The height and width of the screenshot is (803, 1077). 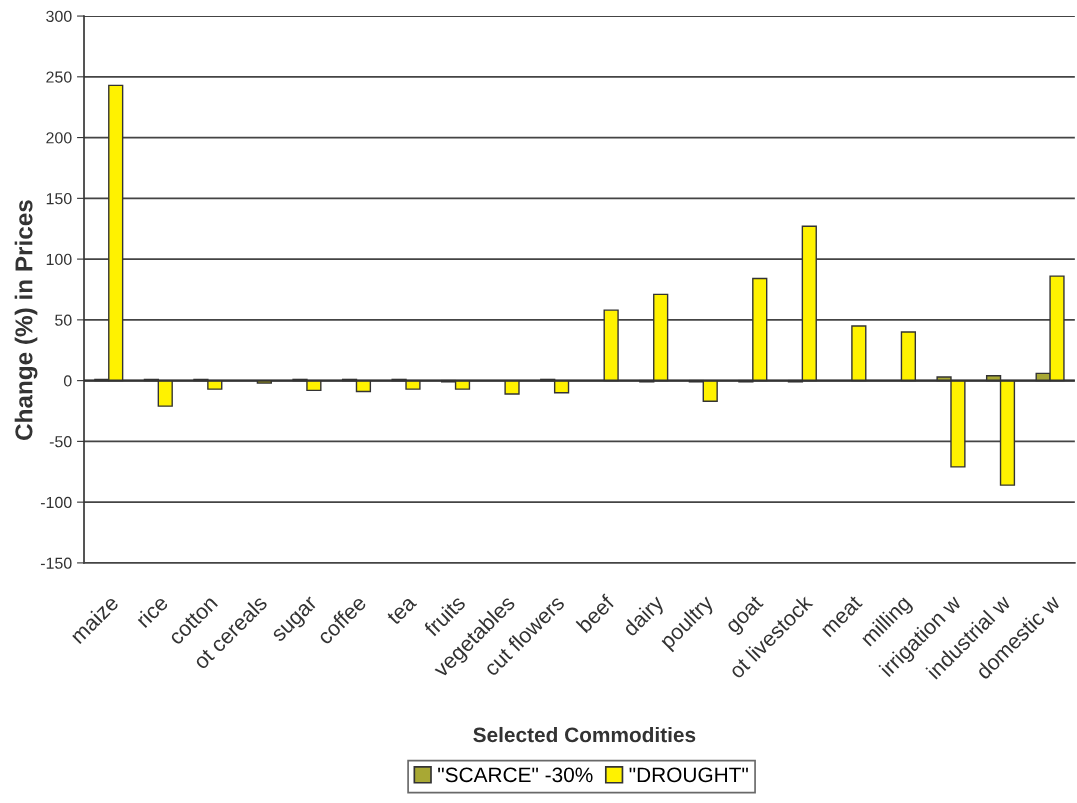 What do you see at coordinates (59, 259) in the screenshot?
I see `y-tick-label: 100` at bounding box center [59, 259].